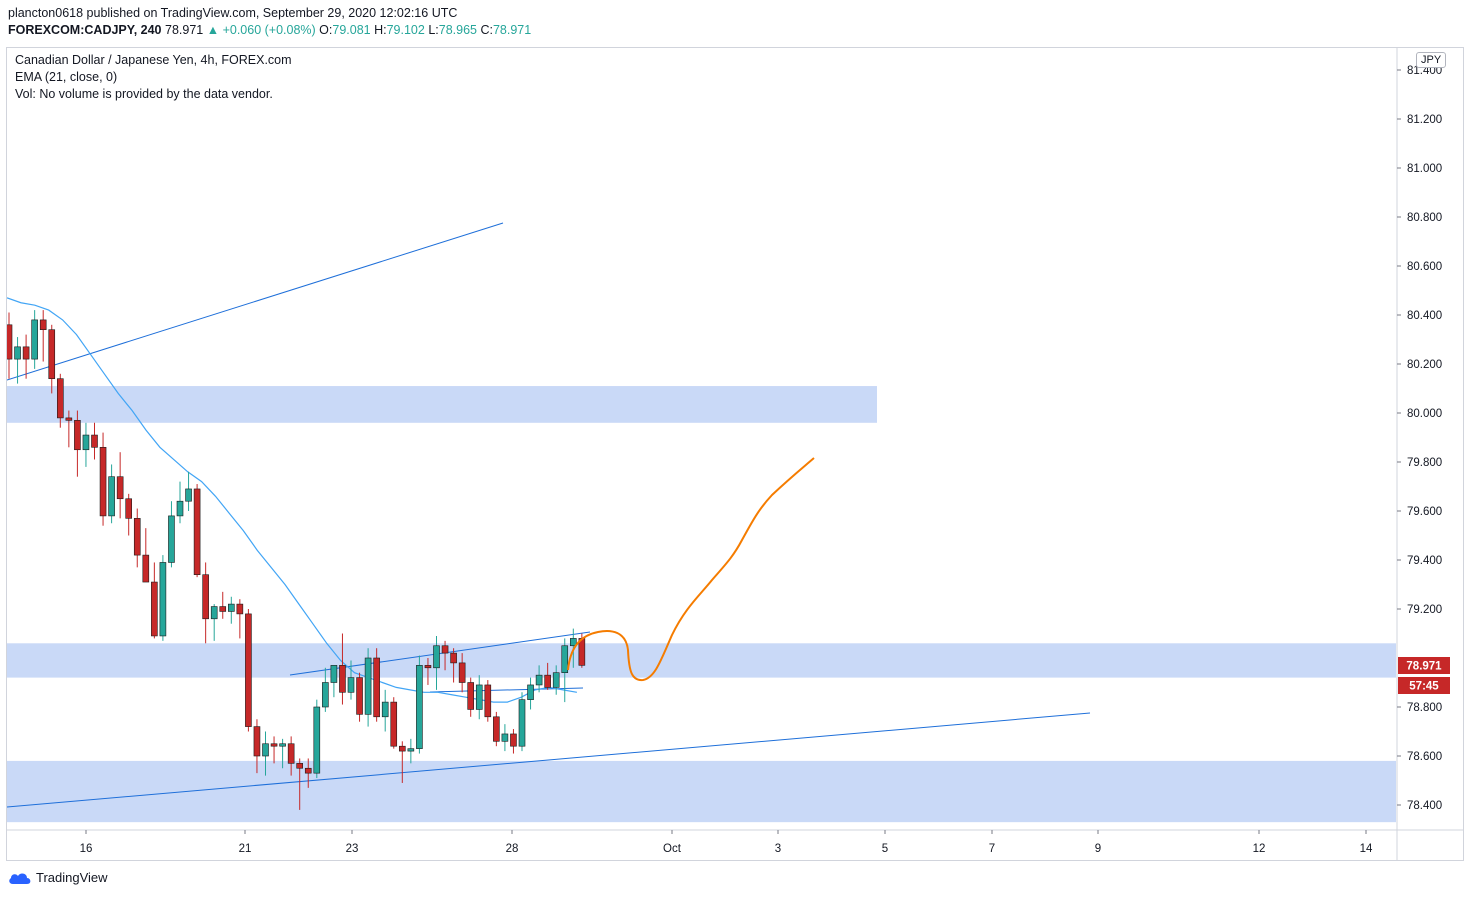  I want to click on price-tick-label: 80.200, so click(1424, 365).